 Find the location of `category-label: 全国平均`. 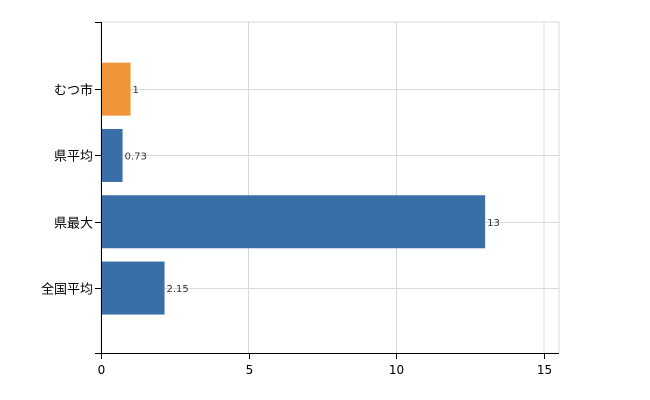

category-label: 全国平均 is located at coordinates (67, 290).